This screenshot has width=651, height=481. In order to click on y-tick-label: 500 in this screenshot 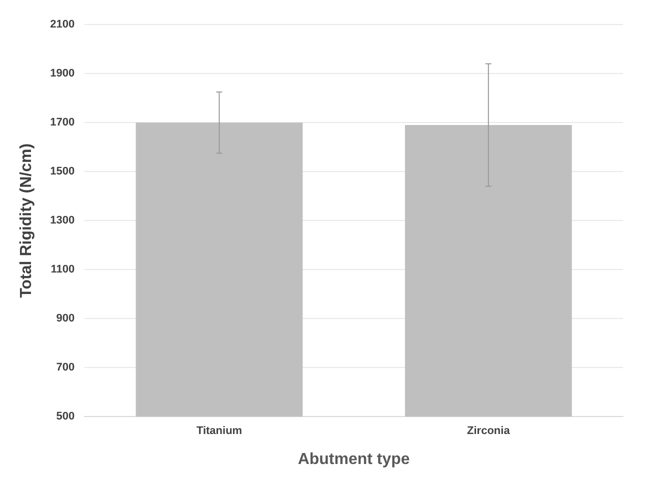, I will do `click(65, 416)`.